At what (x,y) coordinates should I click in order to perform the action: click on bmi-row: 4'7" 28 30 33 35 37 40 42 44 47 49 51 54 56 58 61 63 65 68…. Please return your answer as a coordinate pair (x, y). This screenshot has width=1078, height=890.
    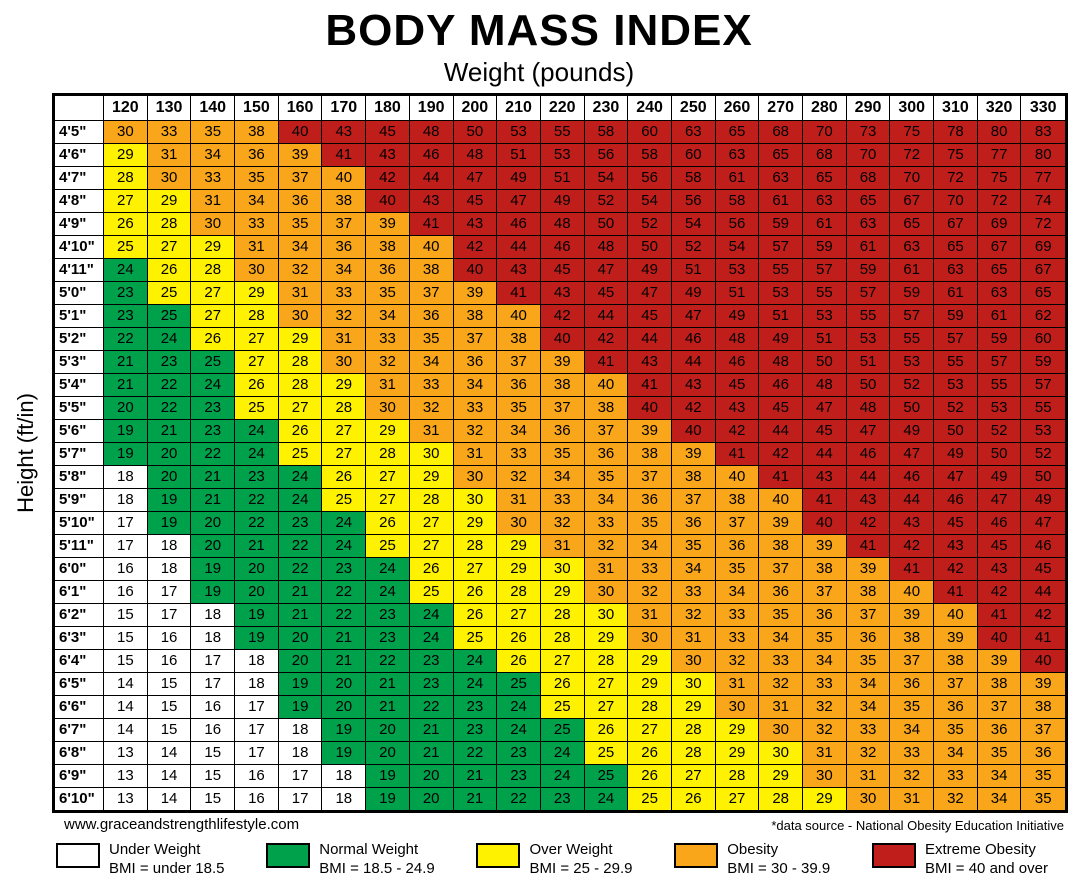
    Looking at the image, I should click on (560, 177).